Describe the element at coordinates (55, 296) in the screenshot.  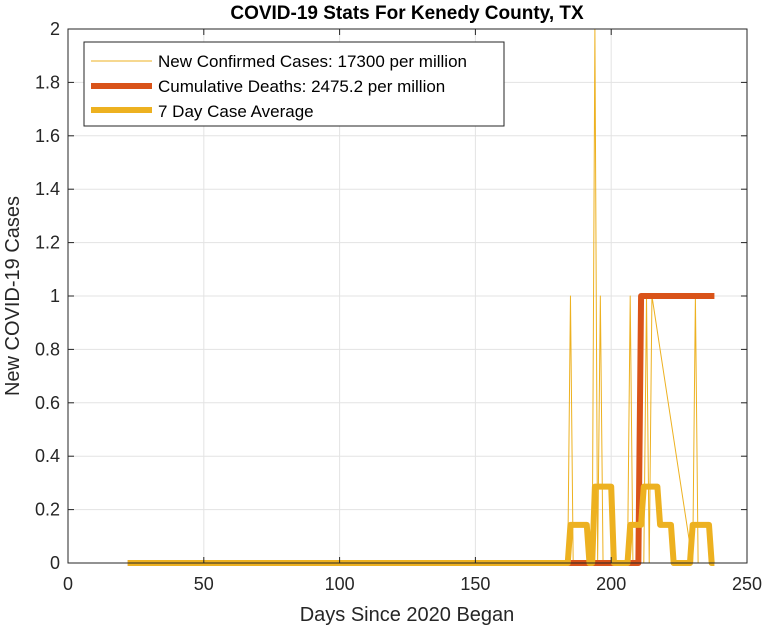
I see `y-tick-label: 1` at that location.